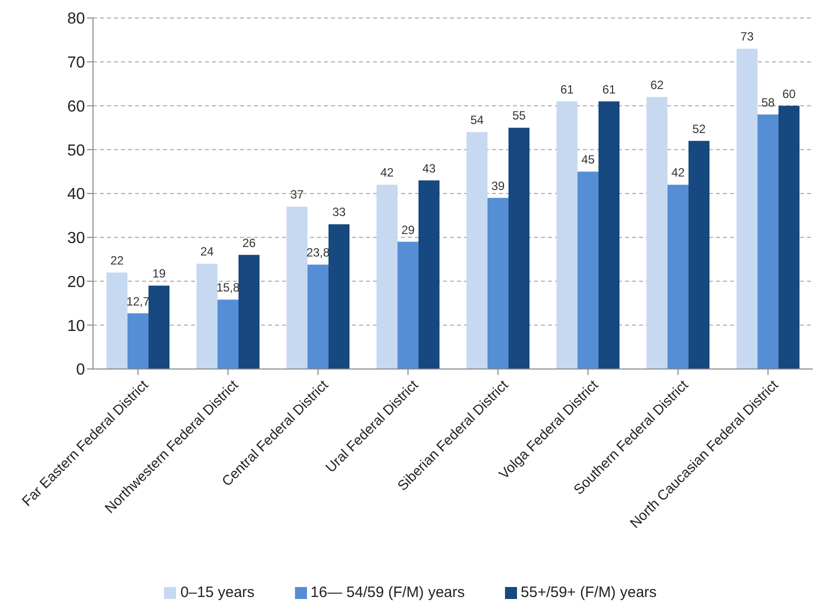 The height and width of the screenshot is (609, 821). What do you see at coordinates (588, 159) in the screenshot?
I see `data-label: 45` at bounding box center [588, 159].